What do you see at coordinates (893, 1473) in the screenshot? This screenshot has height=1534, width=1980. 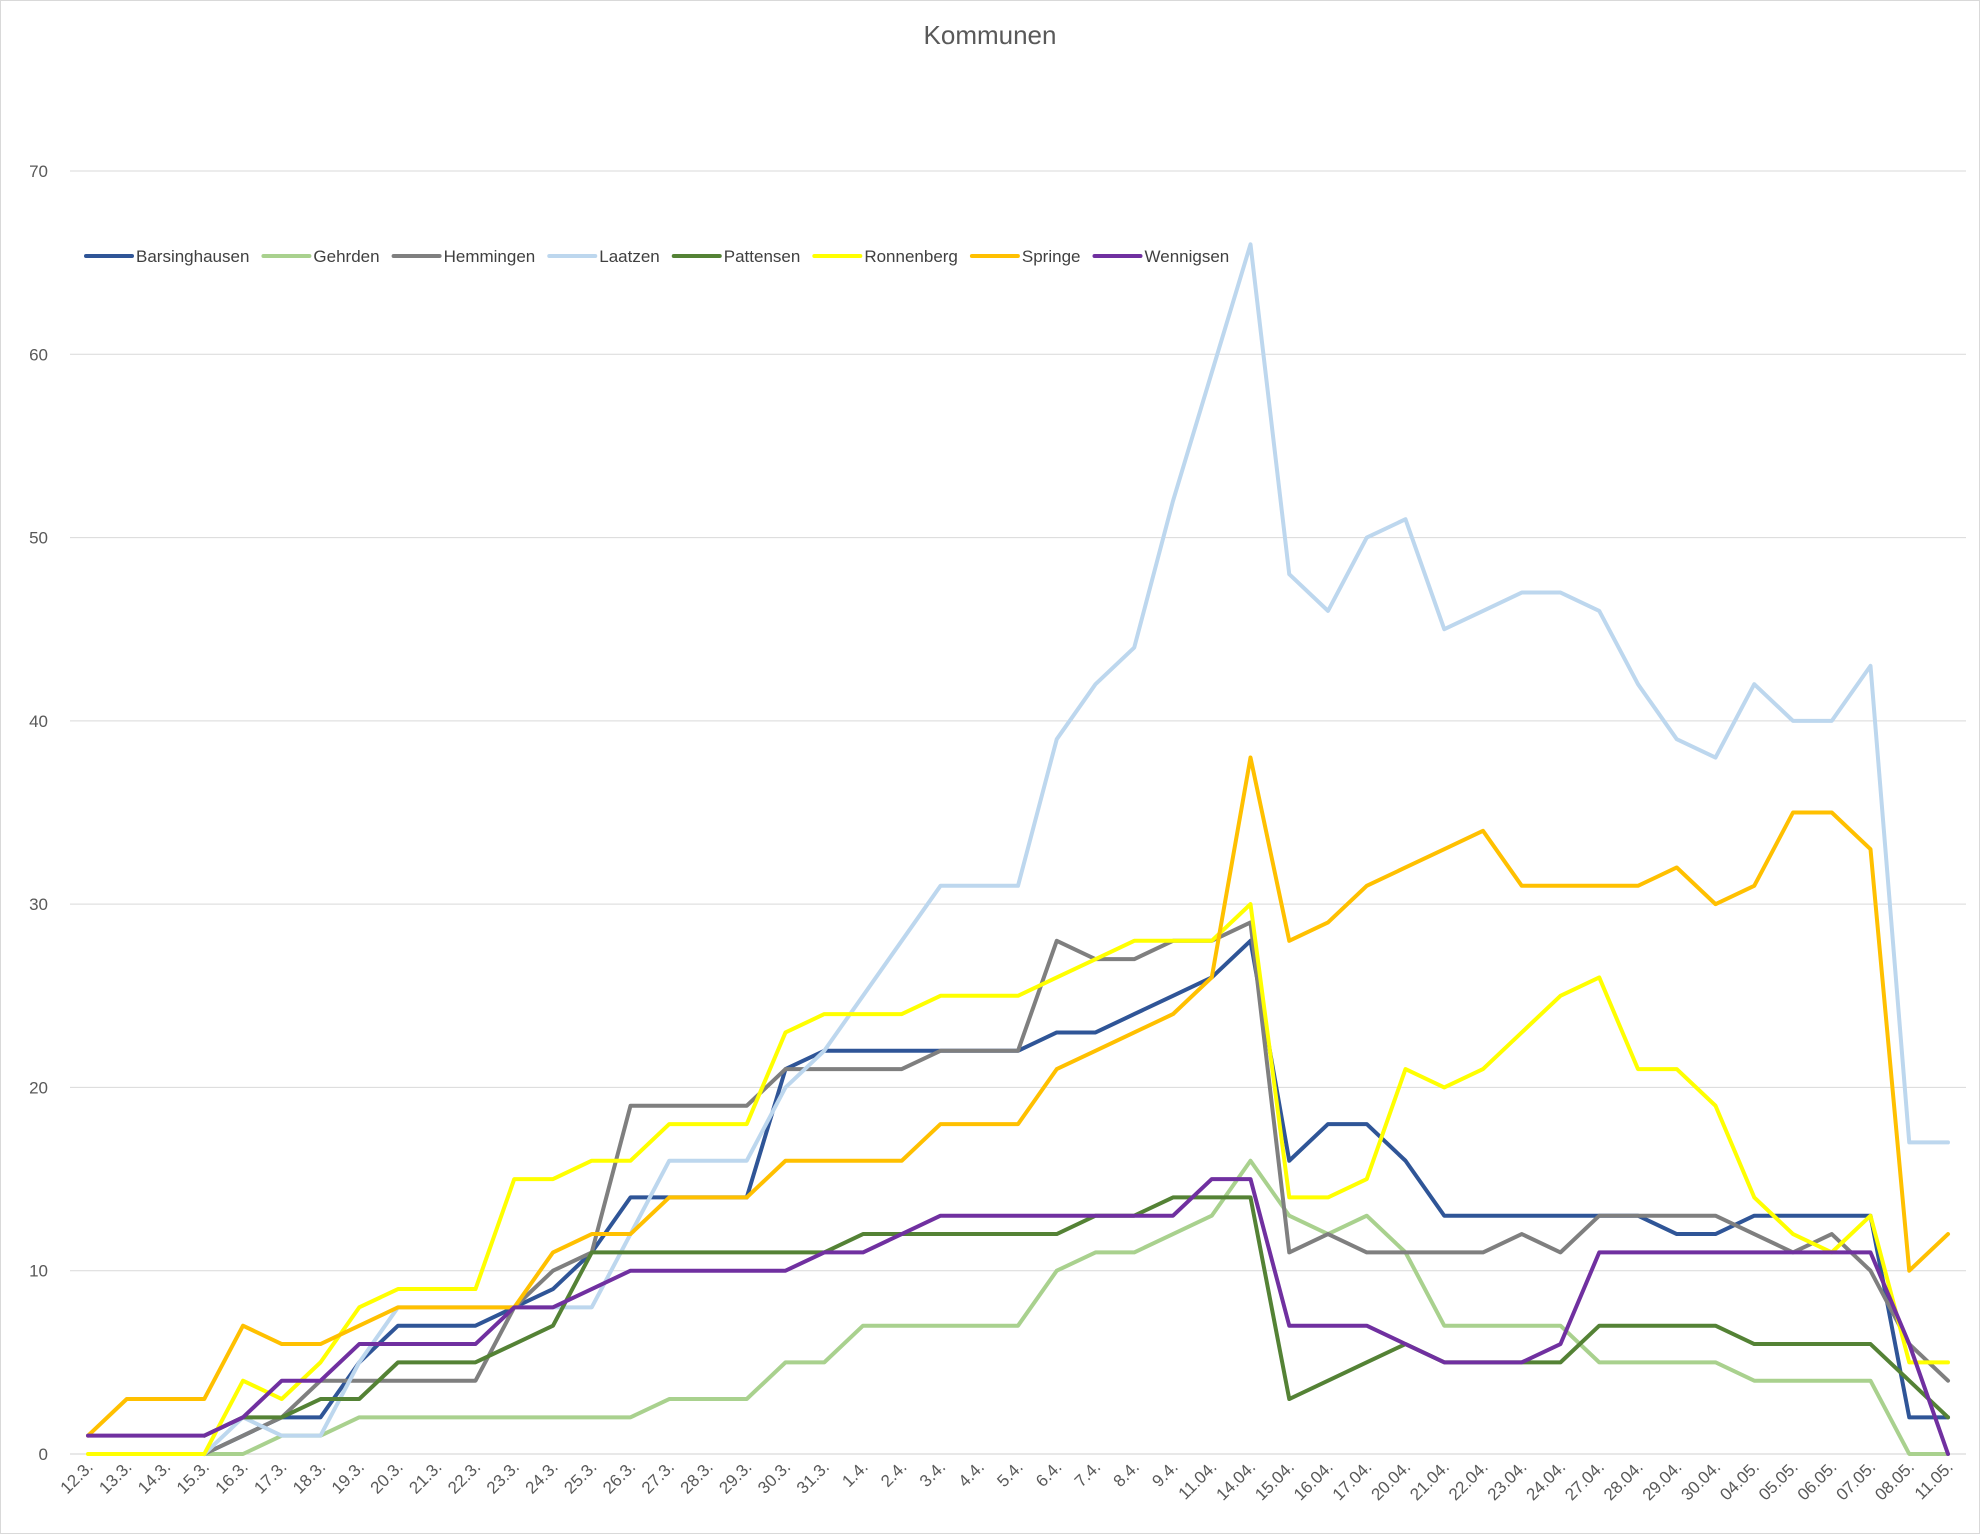 I see `x-tick-label: 2.4.` at bounding box center [893, 1473].